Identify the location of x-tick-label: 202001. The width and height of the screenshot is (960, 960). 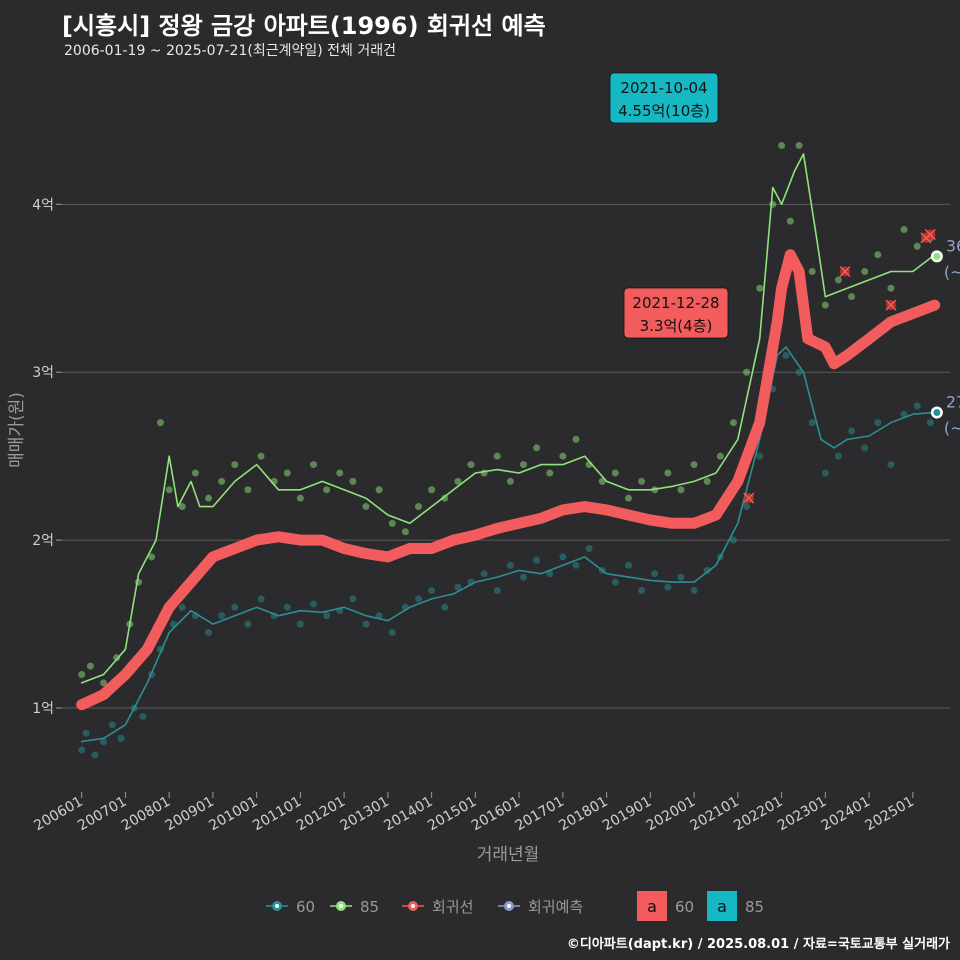
(671, 814).